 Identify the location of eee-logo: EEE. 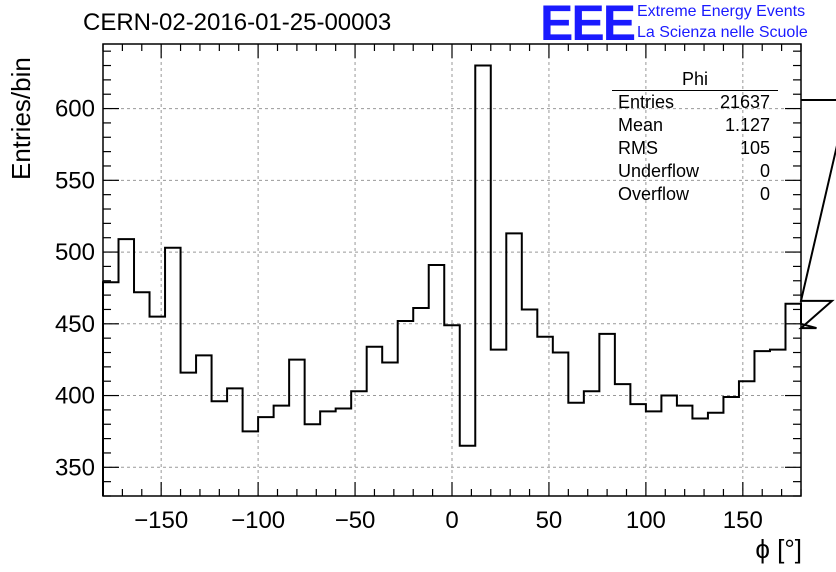
(588, 25).